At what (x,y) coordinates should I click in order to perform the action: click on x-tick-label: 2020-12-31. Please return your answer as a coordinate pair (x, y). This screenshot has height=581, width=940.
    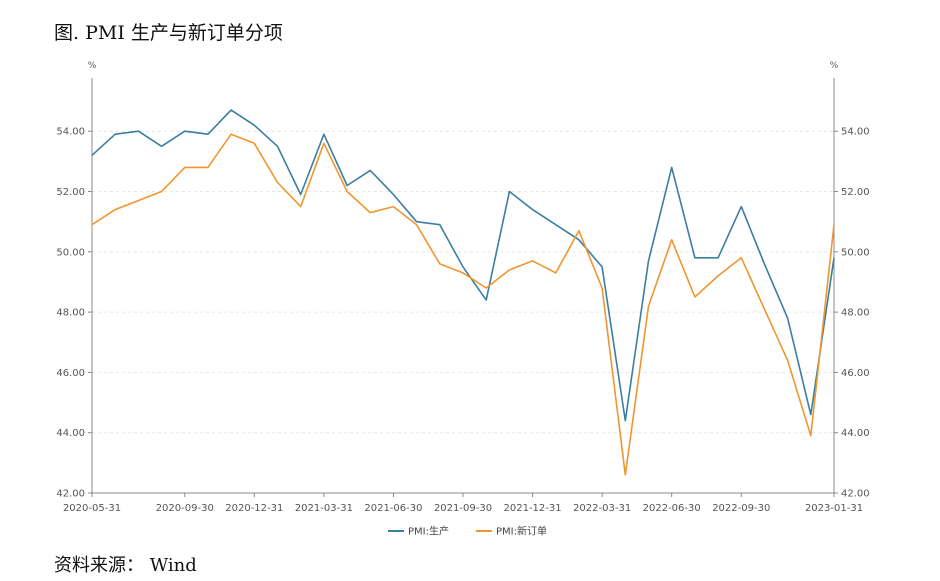
    Looking at the image, I should click on (254, 508).